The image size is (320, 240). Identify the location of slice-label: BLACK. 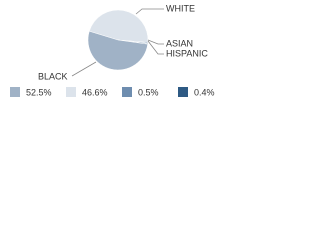
(53, 76).